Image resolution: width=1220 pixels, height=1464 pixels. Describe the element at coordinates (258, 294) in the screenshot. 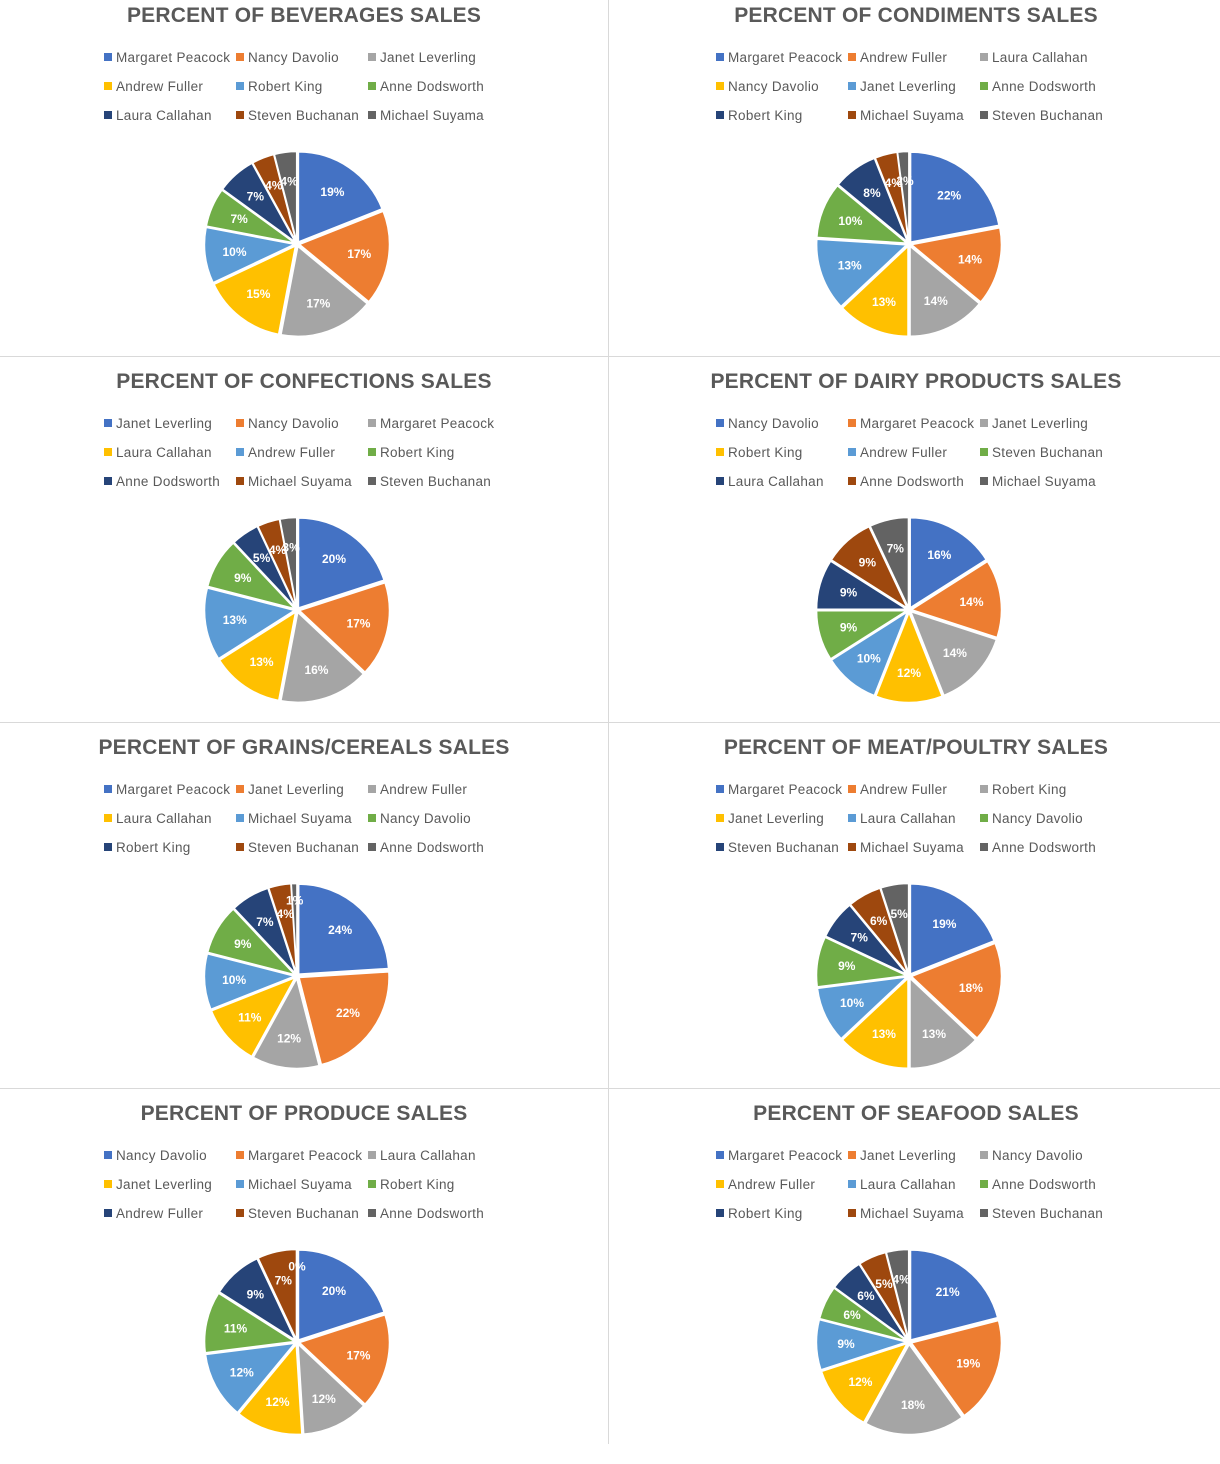

I see `data-label: 15%` at that location.